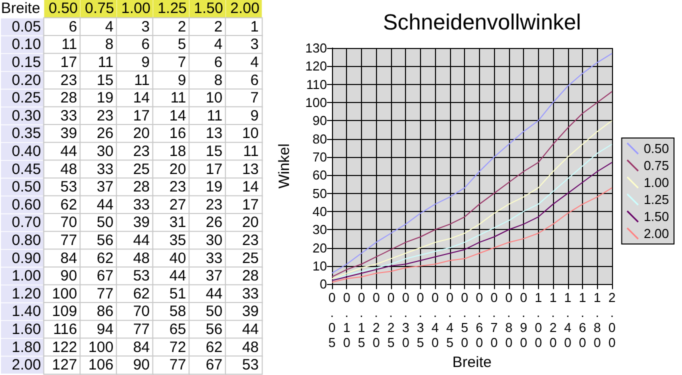 The height and width of the screenshot is (375, 682). Describe the element at coordinates (316, 102) in the screenshot. I see `y-tick-label: 100` at that location.